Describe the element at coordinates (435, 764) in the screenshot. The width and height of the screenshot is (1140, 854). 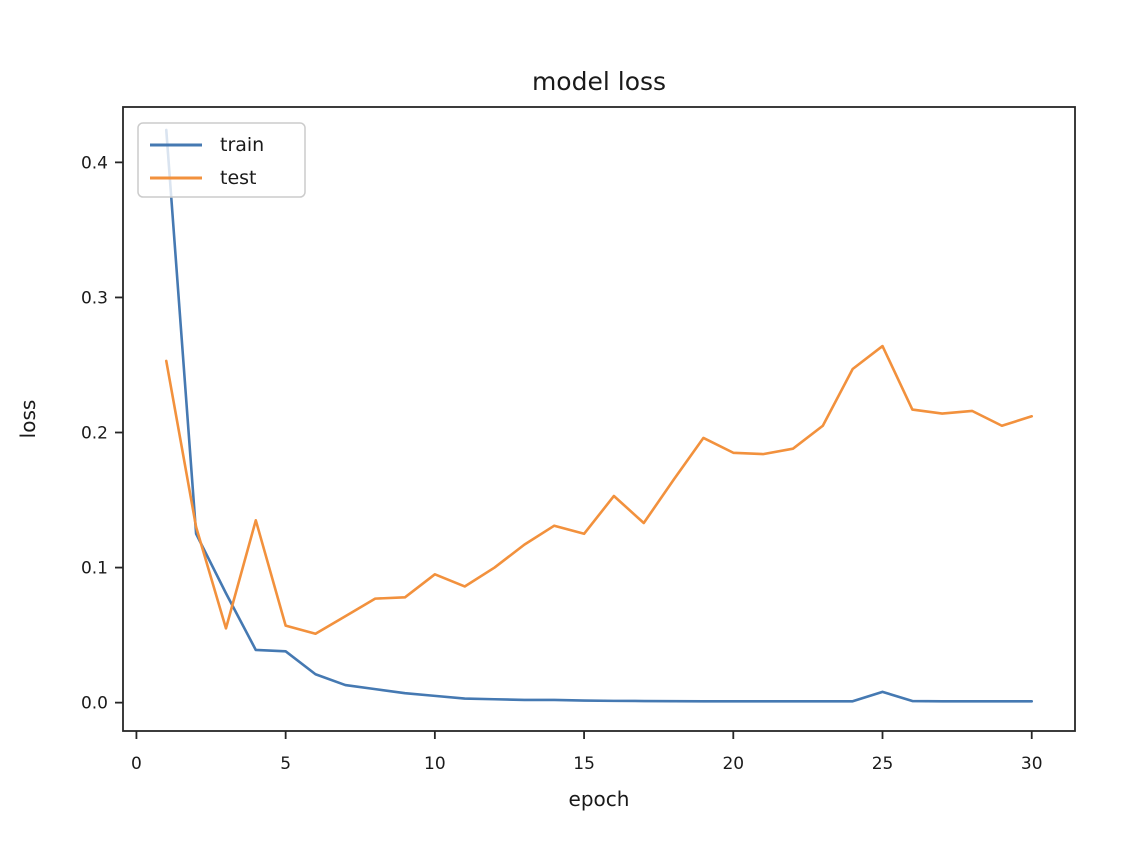
I see `x-tick-label: 10` at that location.